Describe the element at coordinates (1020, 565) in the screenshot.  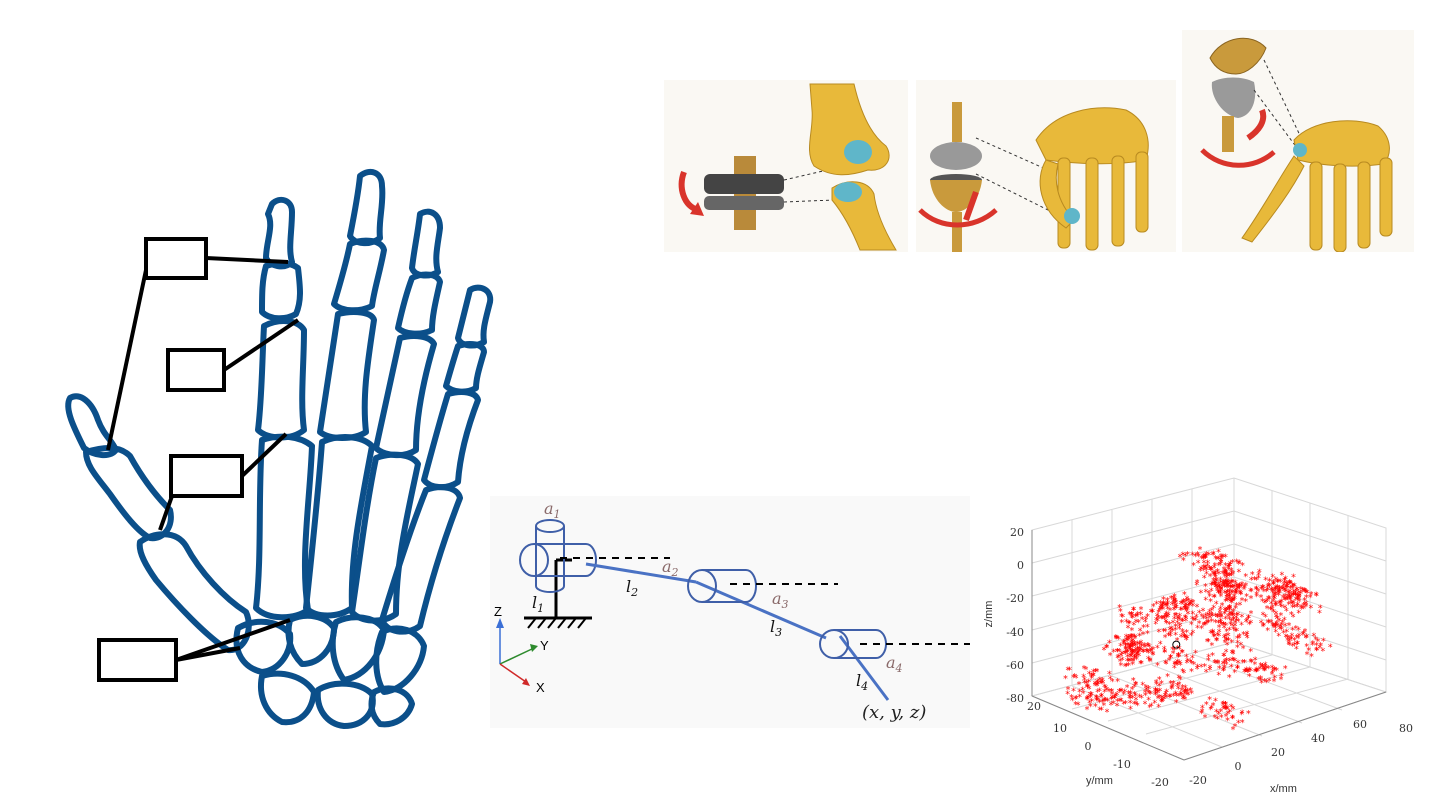
I see `z-tick: 0` at that location.